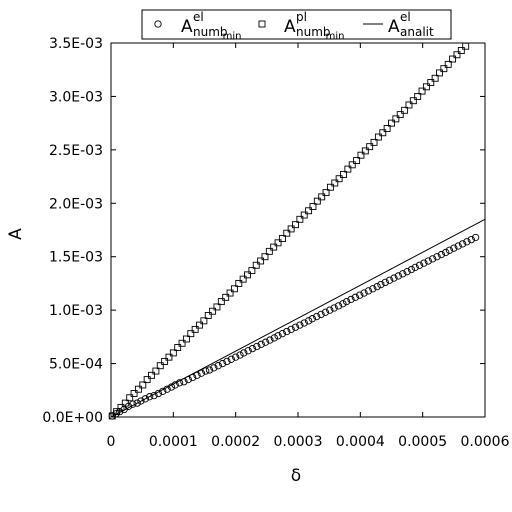 The image size is (512, 512). Describe the element at coordinates (296, 476) in the screenshot. I see `x-axis-title: δ` at that location.